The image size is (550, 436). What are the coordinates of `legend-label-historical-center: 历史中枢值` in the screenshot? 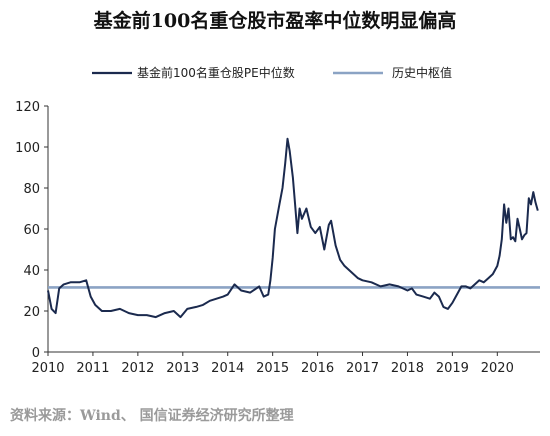 It's located at (422, 72).